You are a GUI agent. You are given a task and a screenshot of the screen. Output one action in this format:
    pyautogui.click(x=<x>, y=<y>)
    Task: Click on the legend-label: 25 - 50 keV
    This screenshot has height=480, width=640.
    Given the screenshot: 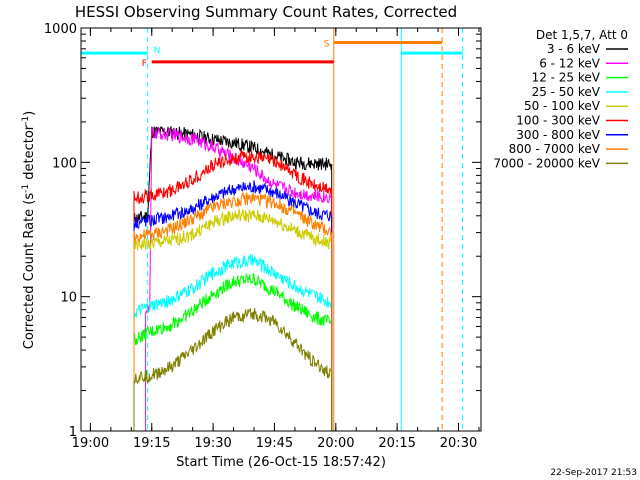 What is the action you would take?
    pyautogui.click(x=566, y=92)
    